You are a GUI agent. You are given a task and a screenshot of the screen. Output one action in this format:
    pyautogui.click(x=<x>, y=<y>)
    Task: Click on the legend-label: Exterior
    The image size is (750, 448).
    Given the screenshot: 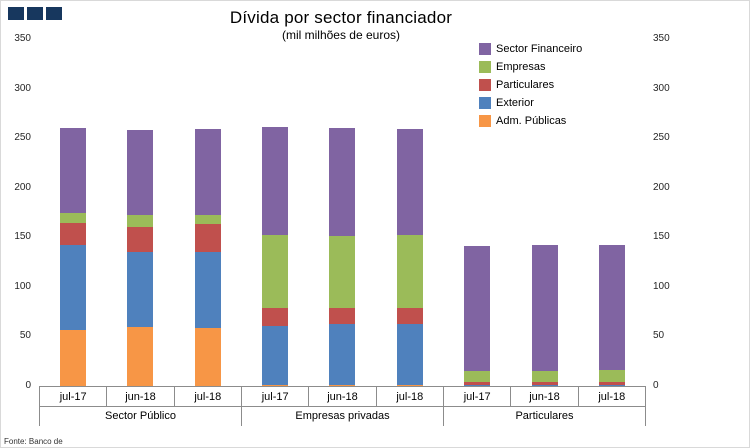 What is the action you would take?
    pyautogui.click(x=515, y=103)
    